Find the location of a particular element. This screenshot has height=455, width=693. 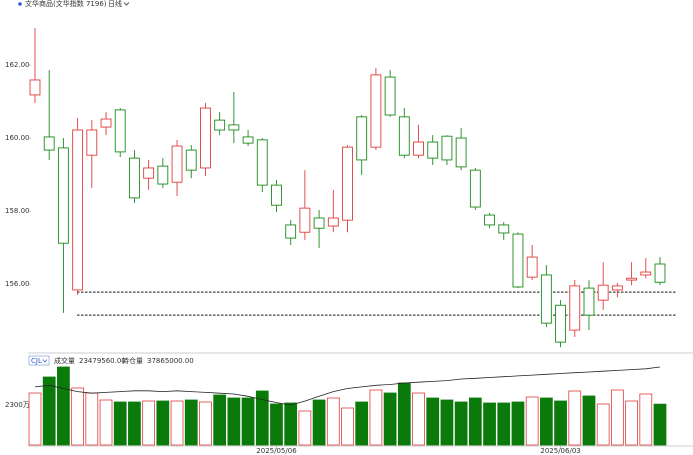

chart-title: 文华商品(文华指数 7196) is located at coordinates (66, 4).